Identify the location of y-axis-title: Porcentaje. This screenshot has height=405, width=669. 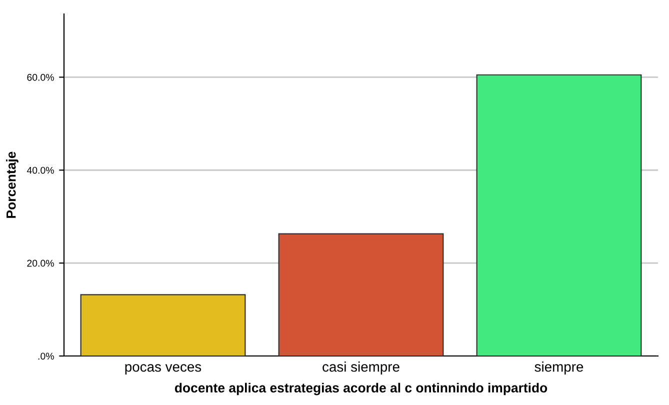
(12, 185).